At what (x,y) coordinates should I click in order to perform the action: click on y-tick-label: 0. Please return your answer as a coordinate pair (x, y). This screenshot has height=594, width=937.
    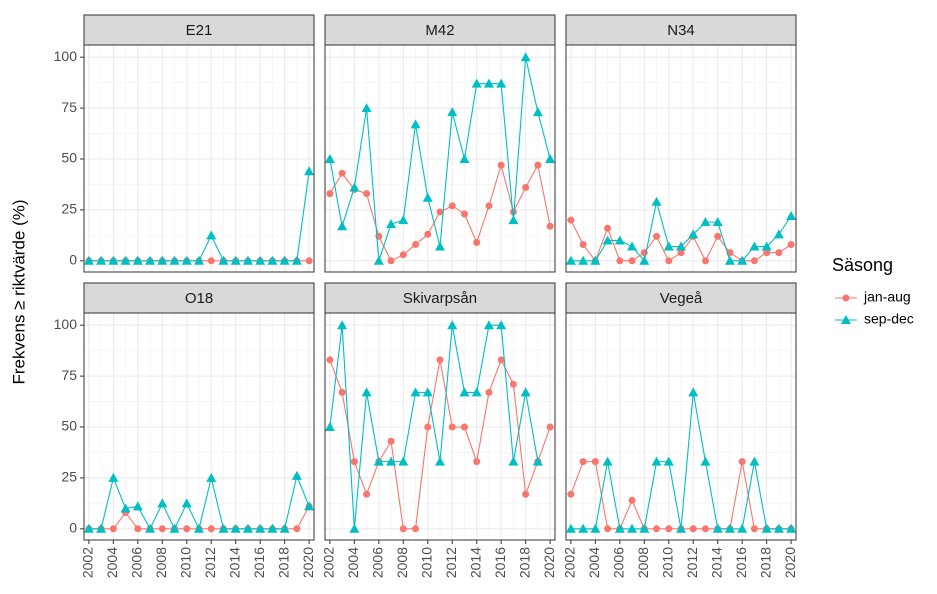
    Looking at the image, I should click on (73, 260).